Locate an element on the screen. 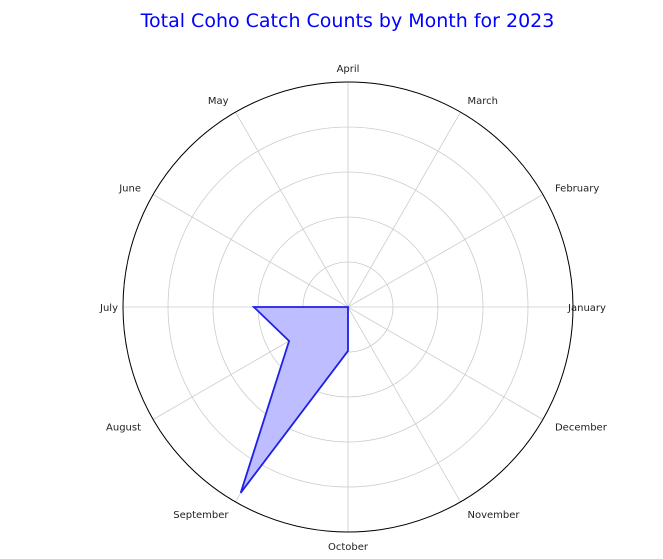 This screenshot has height=559, width=663. month-label-march: March is located at coordinates (483, 101).